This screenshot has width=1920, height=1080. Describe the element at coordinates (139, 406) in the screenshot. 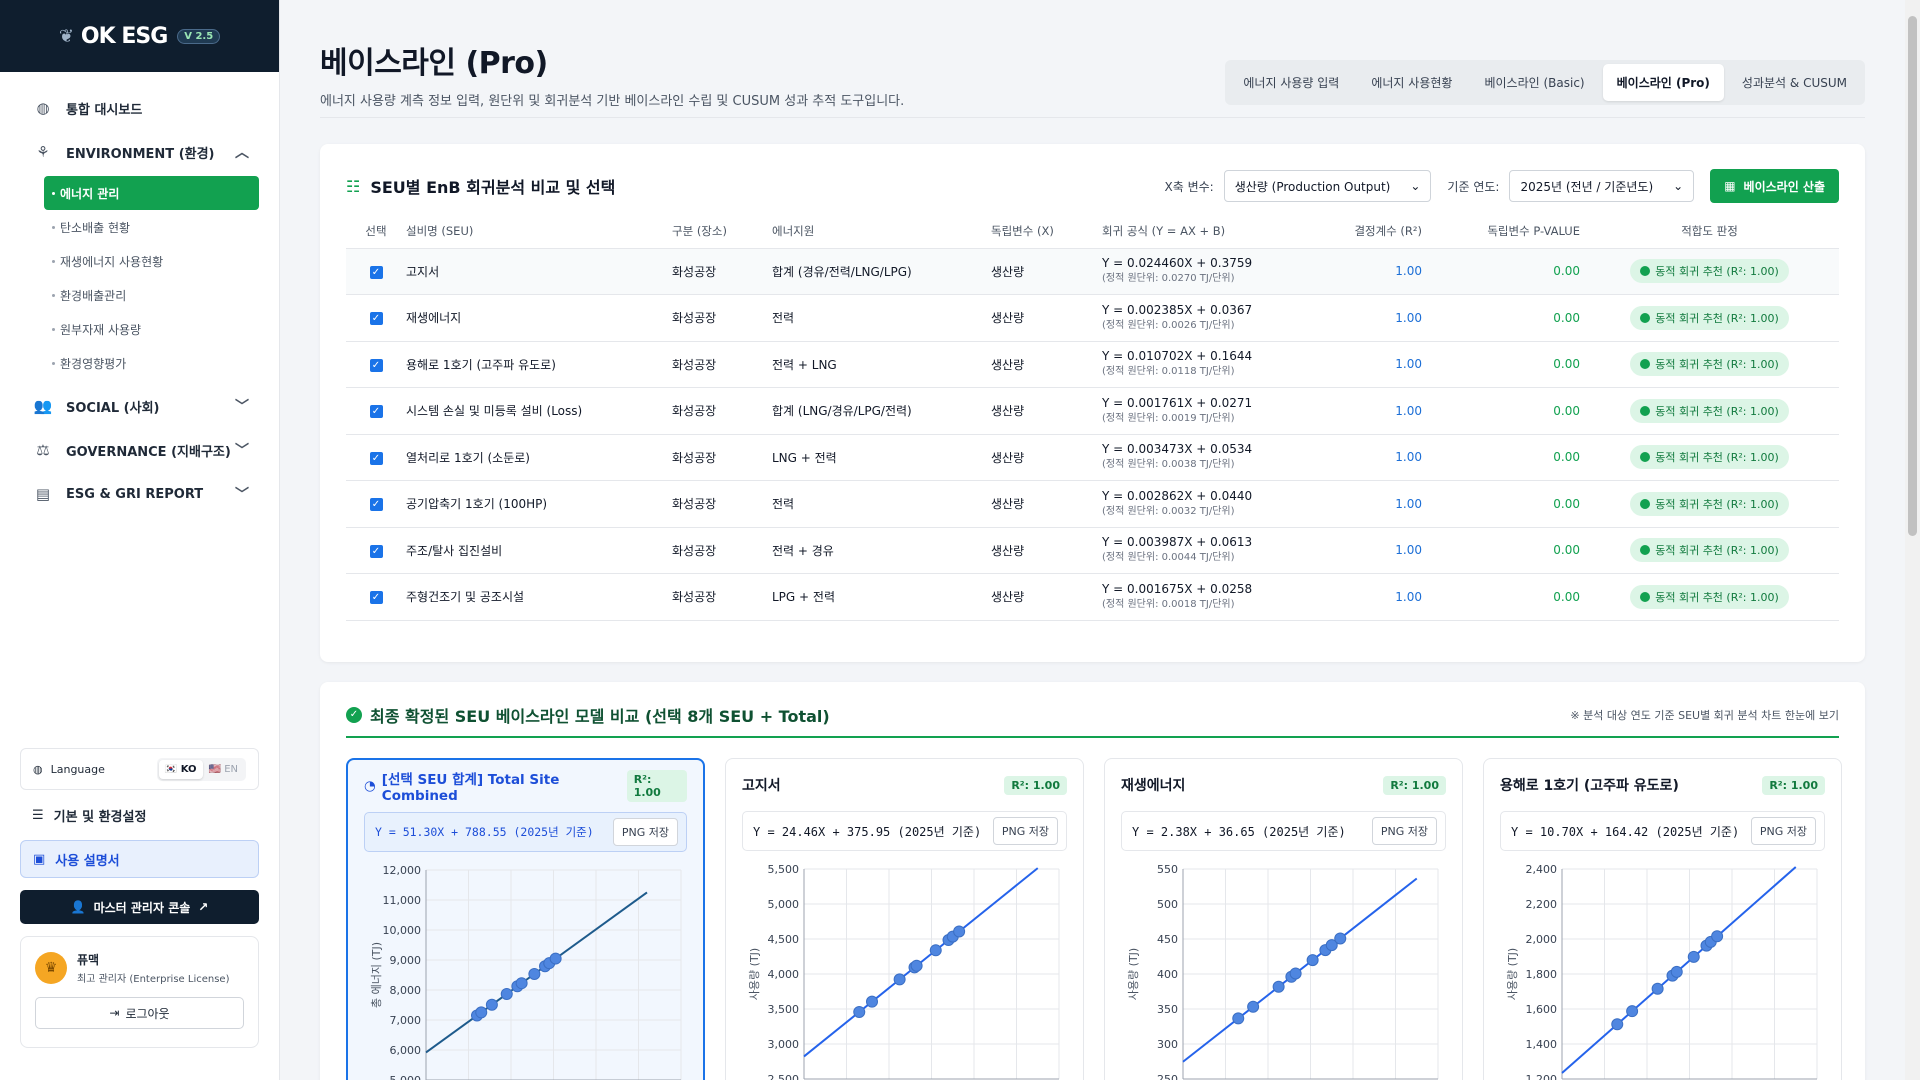

I see `nav-social: 👥 SOCIAL (사회) ﹀` at that location.